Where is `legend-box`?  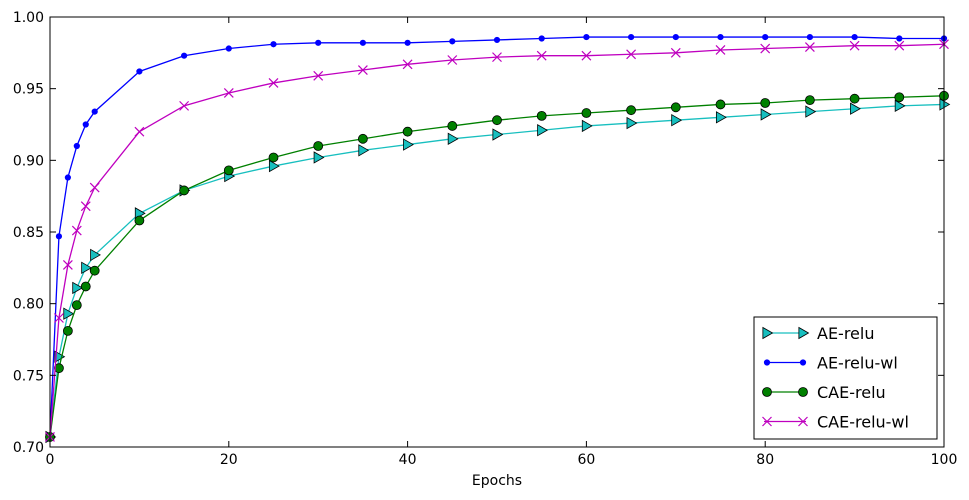 legend-box is located at coordinates (845, 378).